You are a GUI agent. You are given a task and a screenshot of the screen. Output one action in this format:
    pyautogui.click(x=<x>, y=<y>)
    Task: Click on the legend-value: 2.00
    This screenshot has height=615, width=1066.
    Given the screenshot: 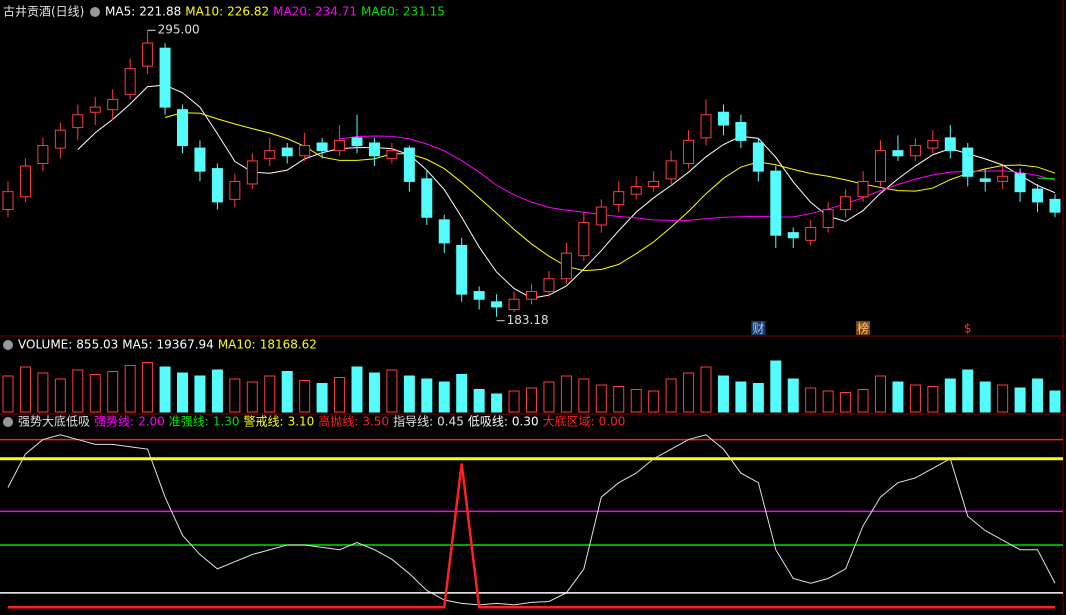 What is the action you would take?
    pyautogui.click(x=151, y=422)
    